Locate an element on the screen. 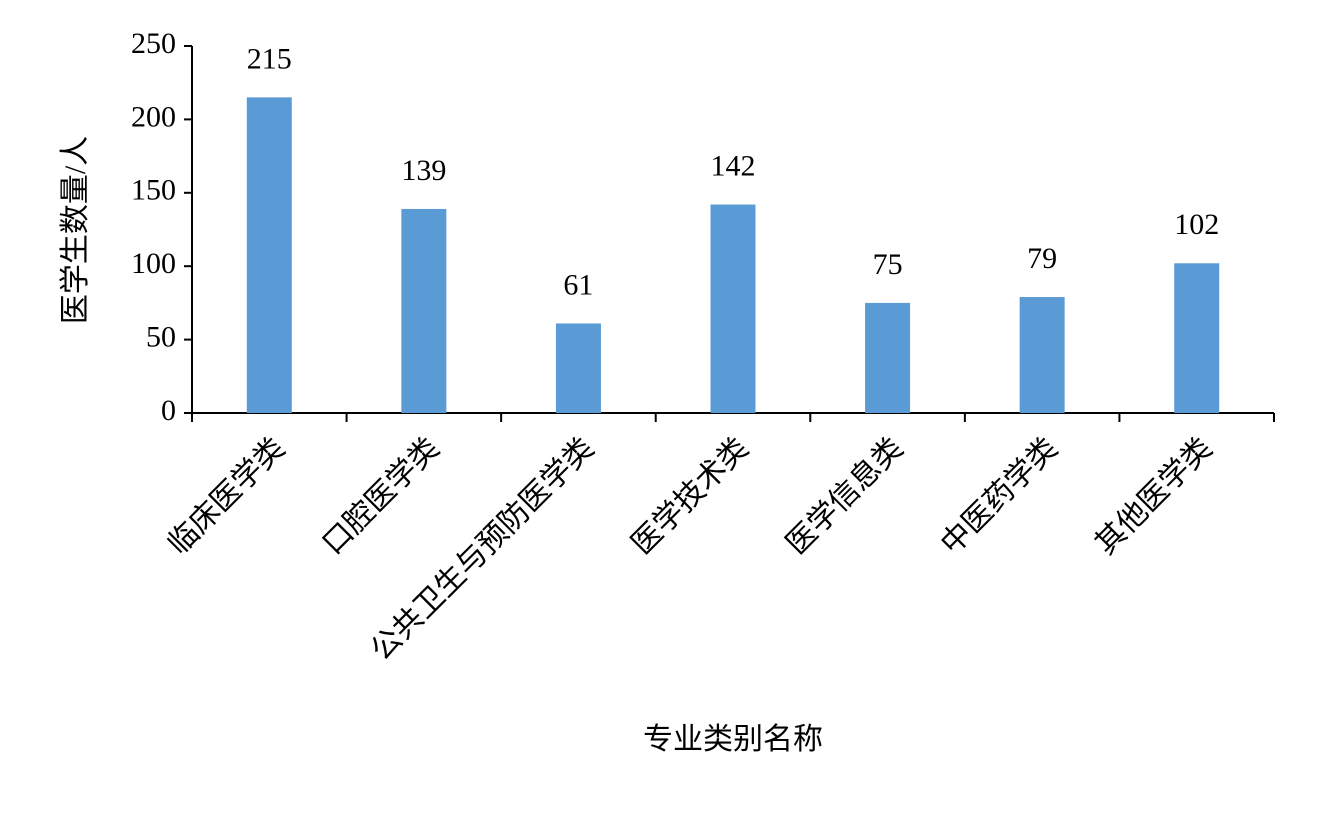 Image resolution: width=1322 pixels, height=825 pixels. x-axis-title: 专业类别名称 is located at coordinates (733, 739).